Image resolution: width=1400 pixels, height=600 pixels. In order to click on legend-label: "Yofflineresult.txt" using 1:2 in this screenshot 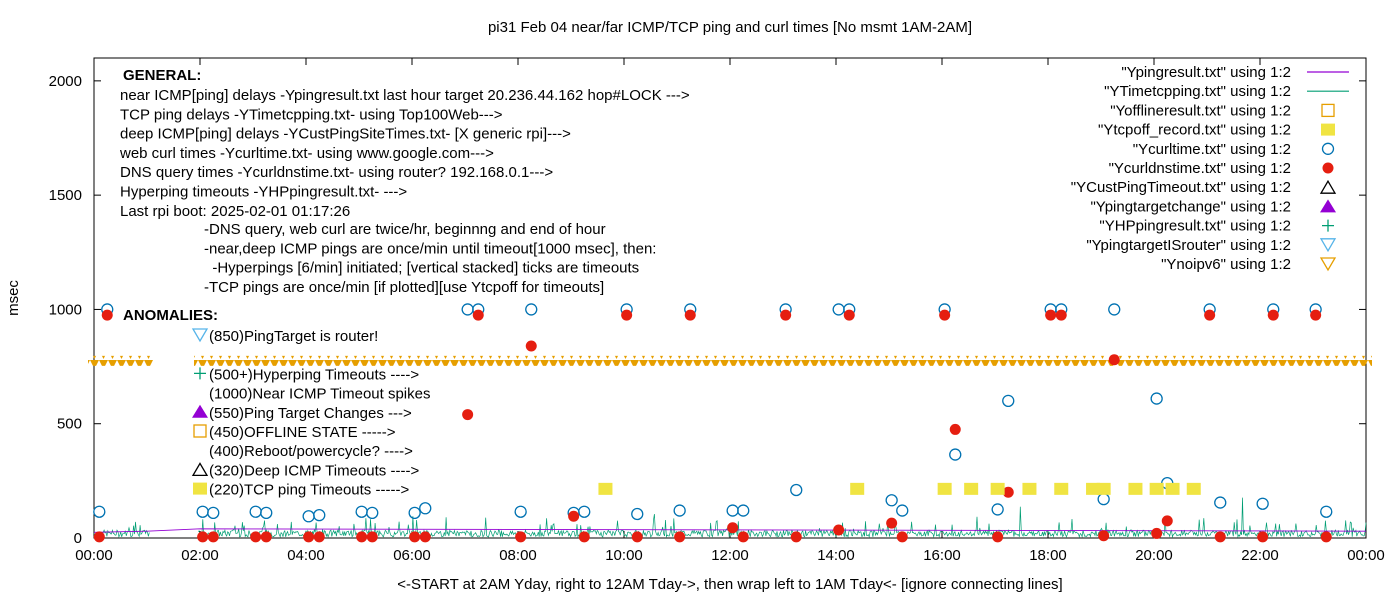, I will do `click(1200, 110)`.